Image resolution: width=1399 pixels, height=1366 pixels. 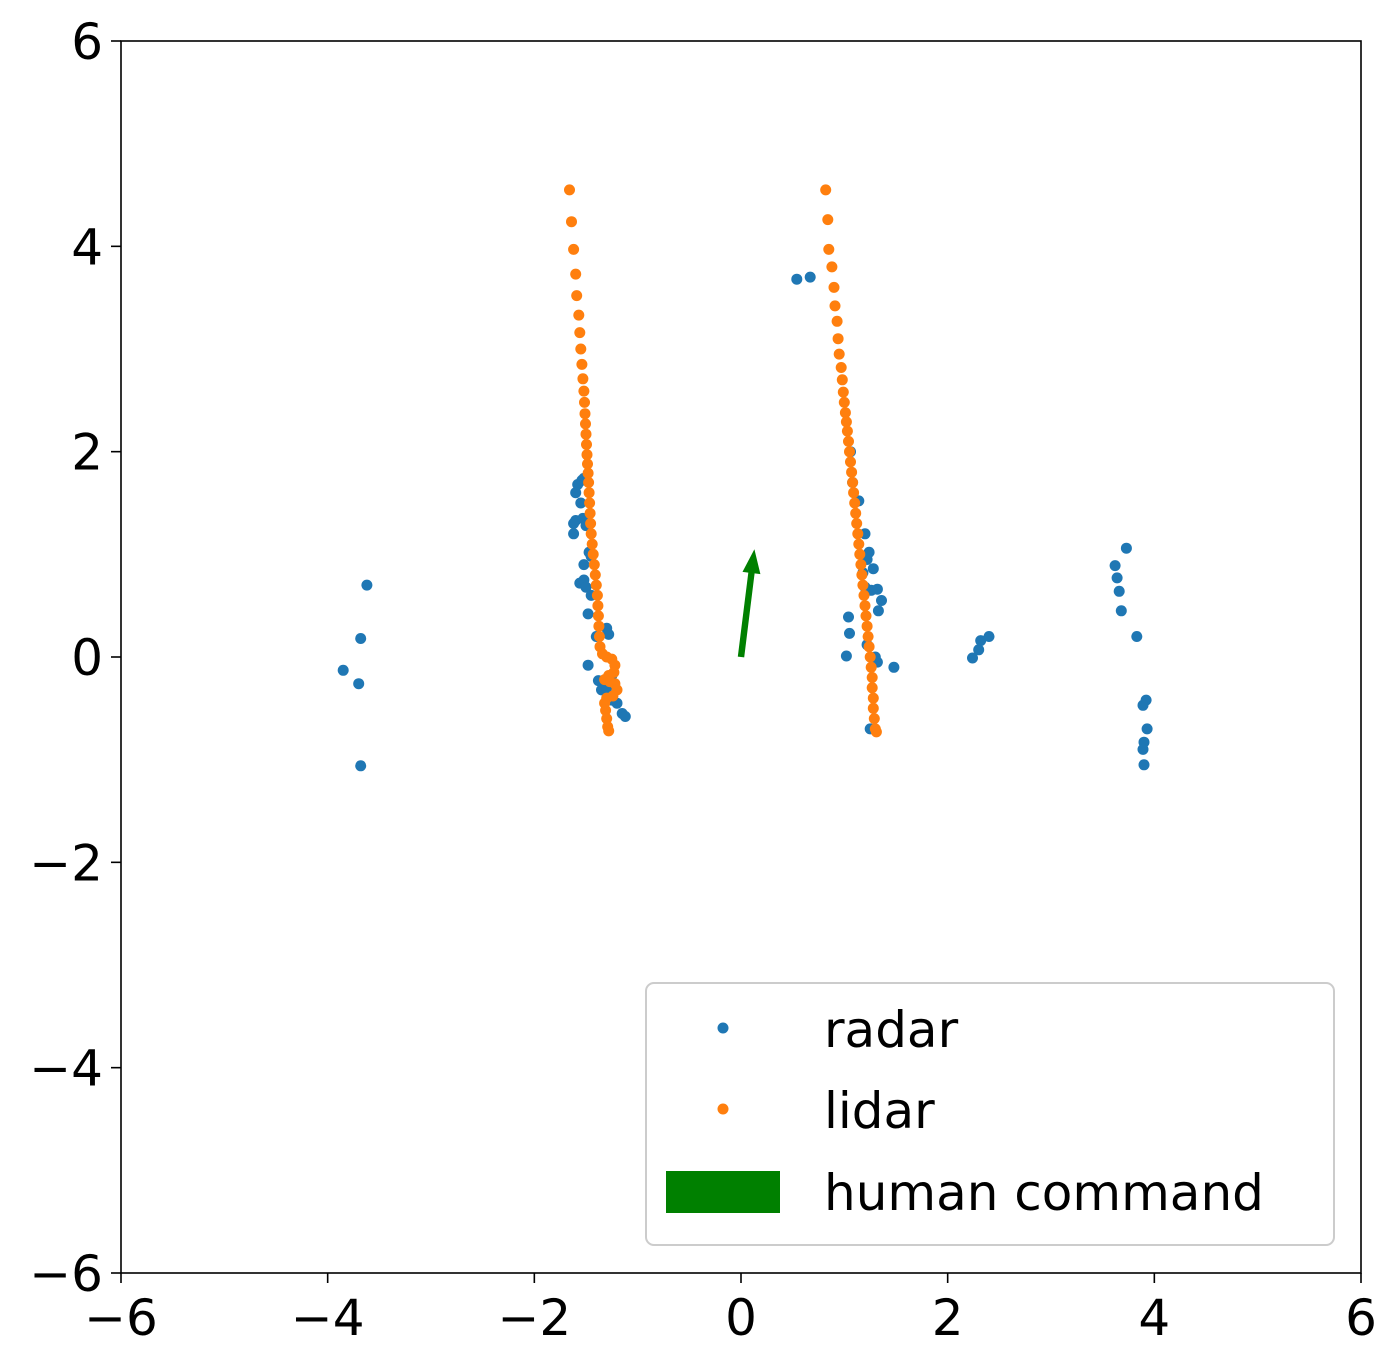 I want to click on x-tick-label: 0, so click(x=741, y=1318).